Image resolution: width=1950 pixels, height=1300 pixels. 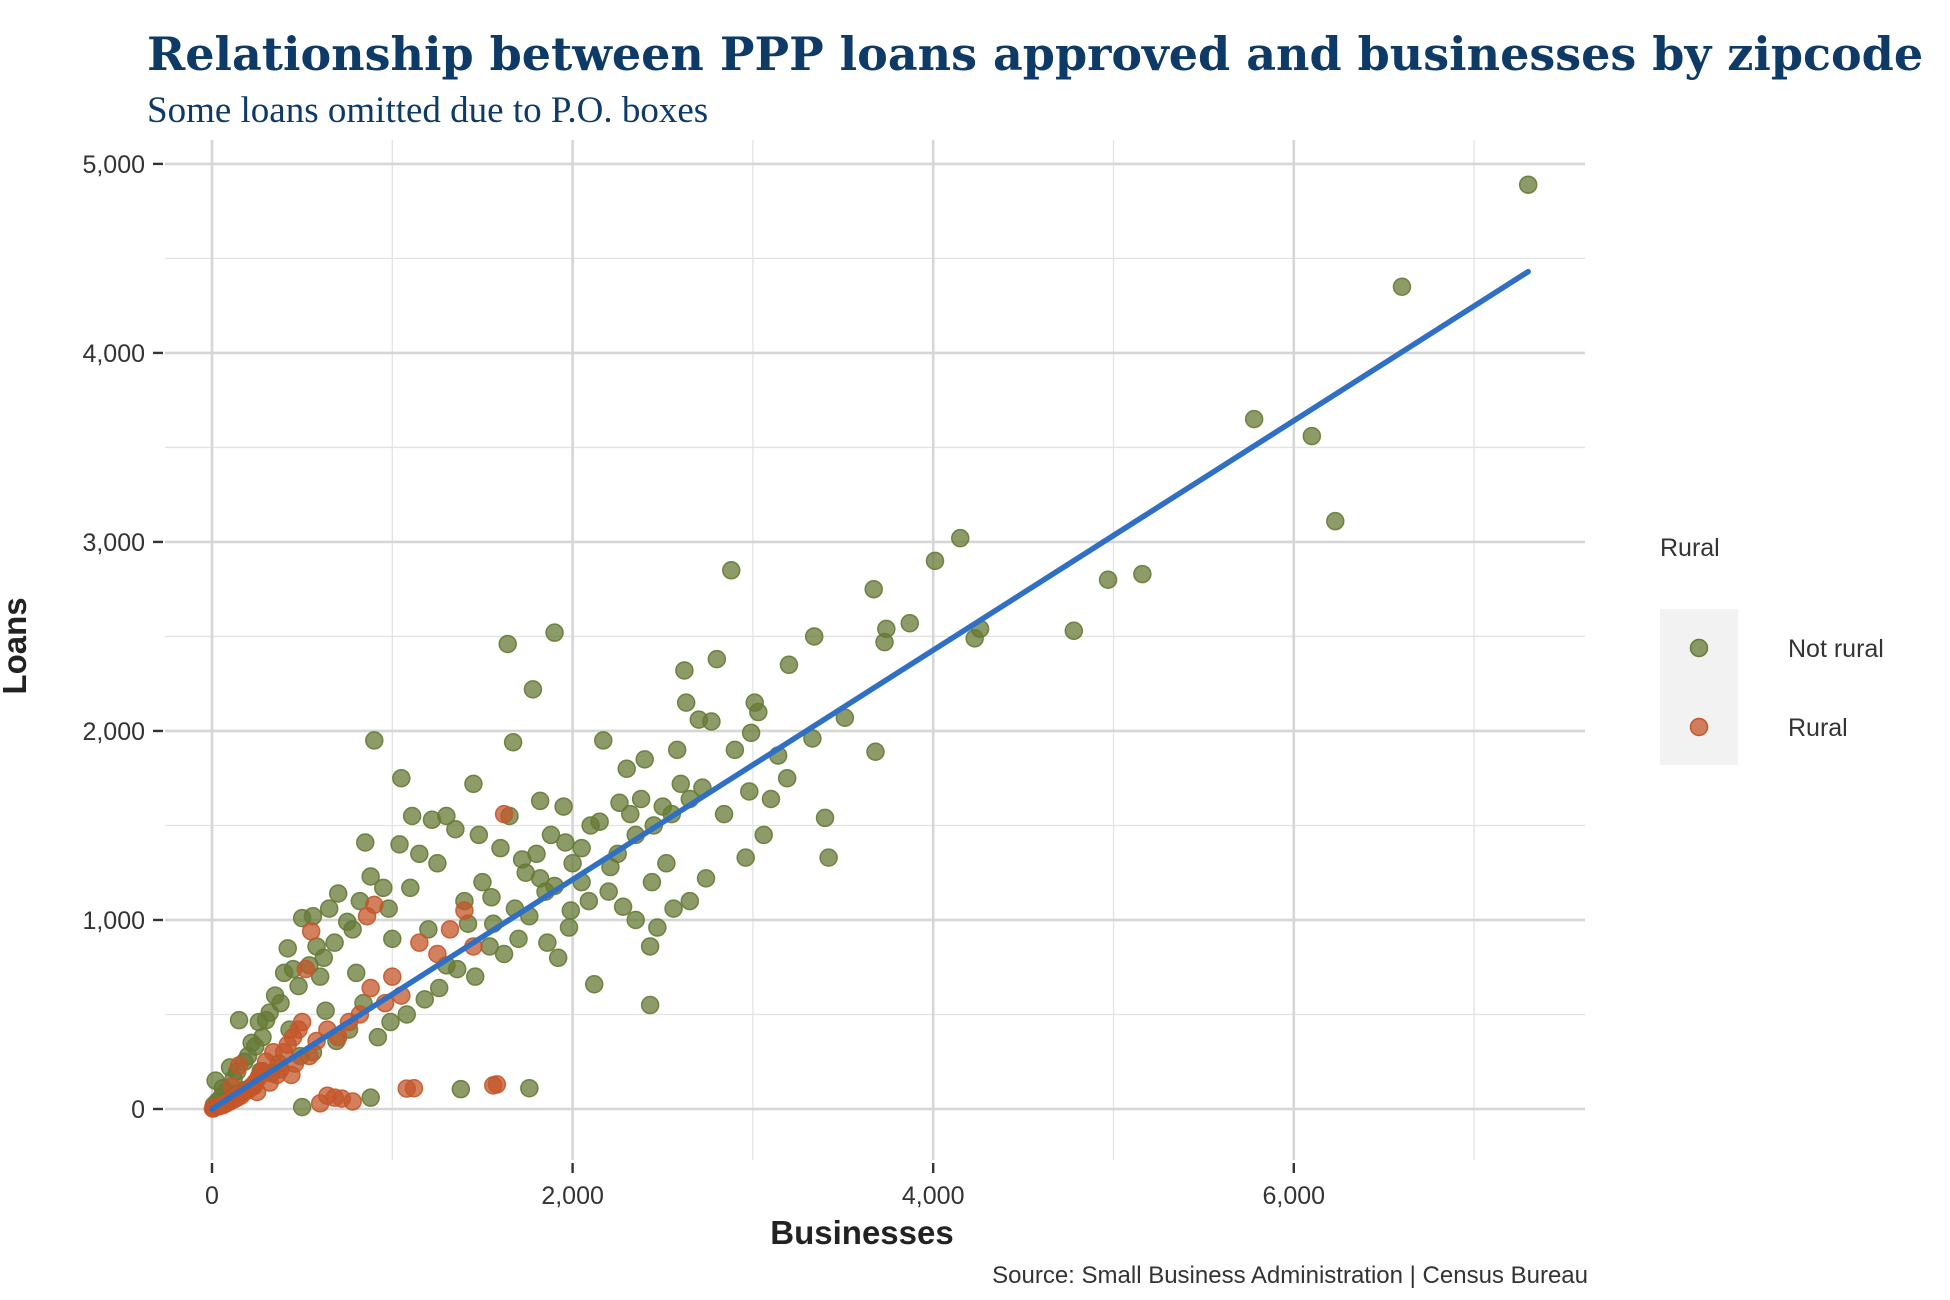 What do you see at coordinates (861, 1232) in the screenshot?
I see `x-axis-title: Businesses` at bounding box center [861, 1232].